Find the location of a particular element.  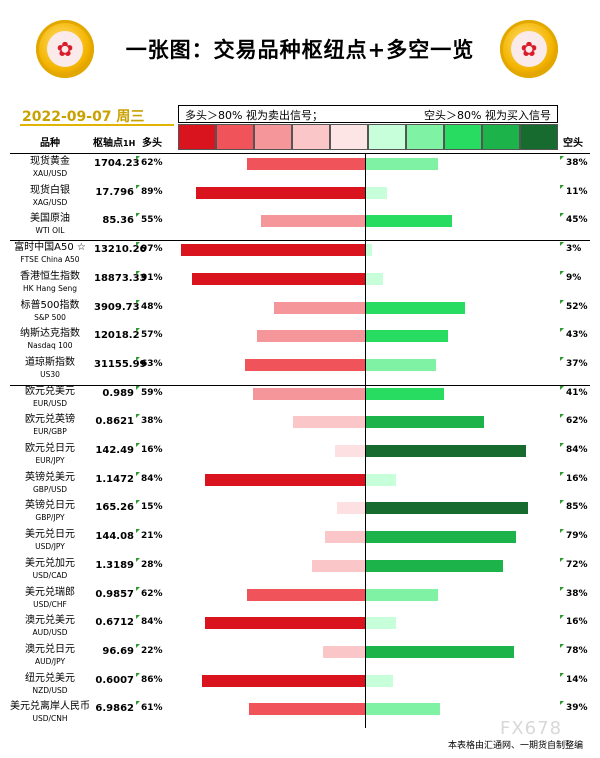

col-header-pivot-unit: 1H is located at coordinates (129, 143).